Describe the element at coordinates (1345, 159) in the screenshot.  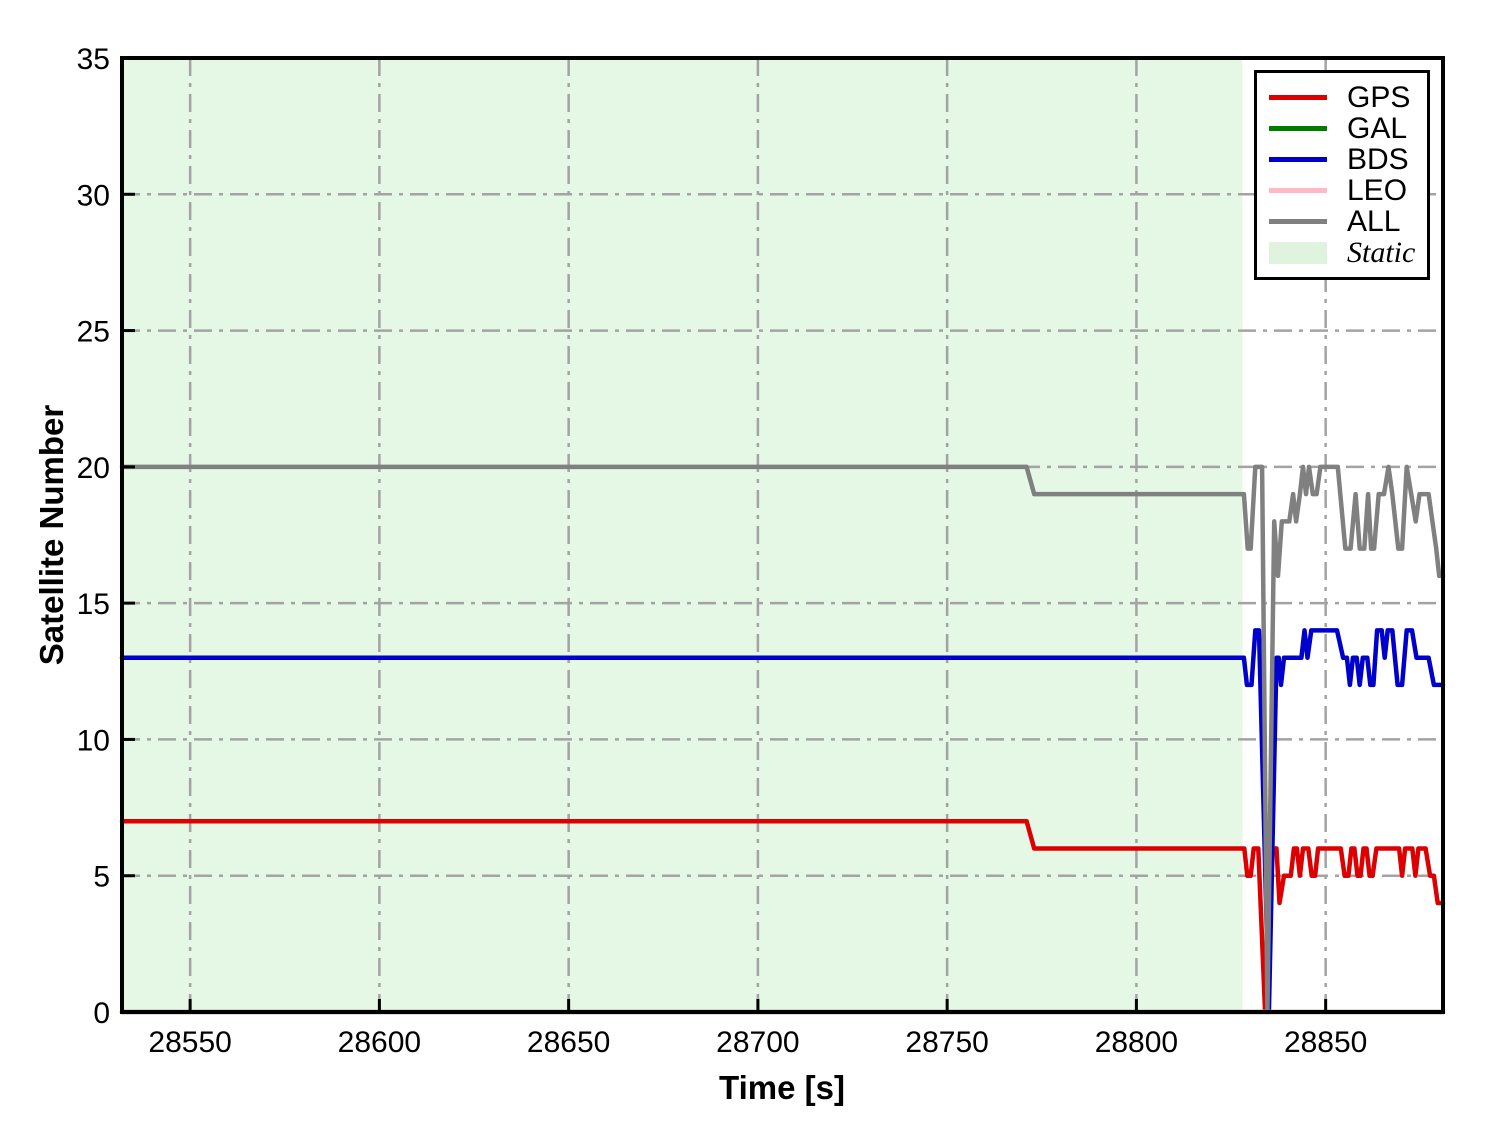
I see `legend-entry-bds: BDS` at that location.